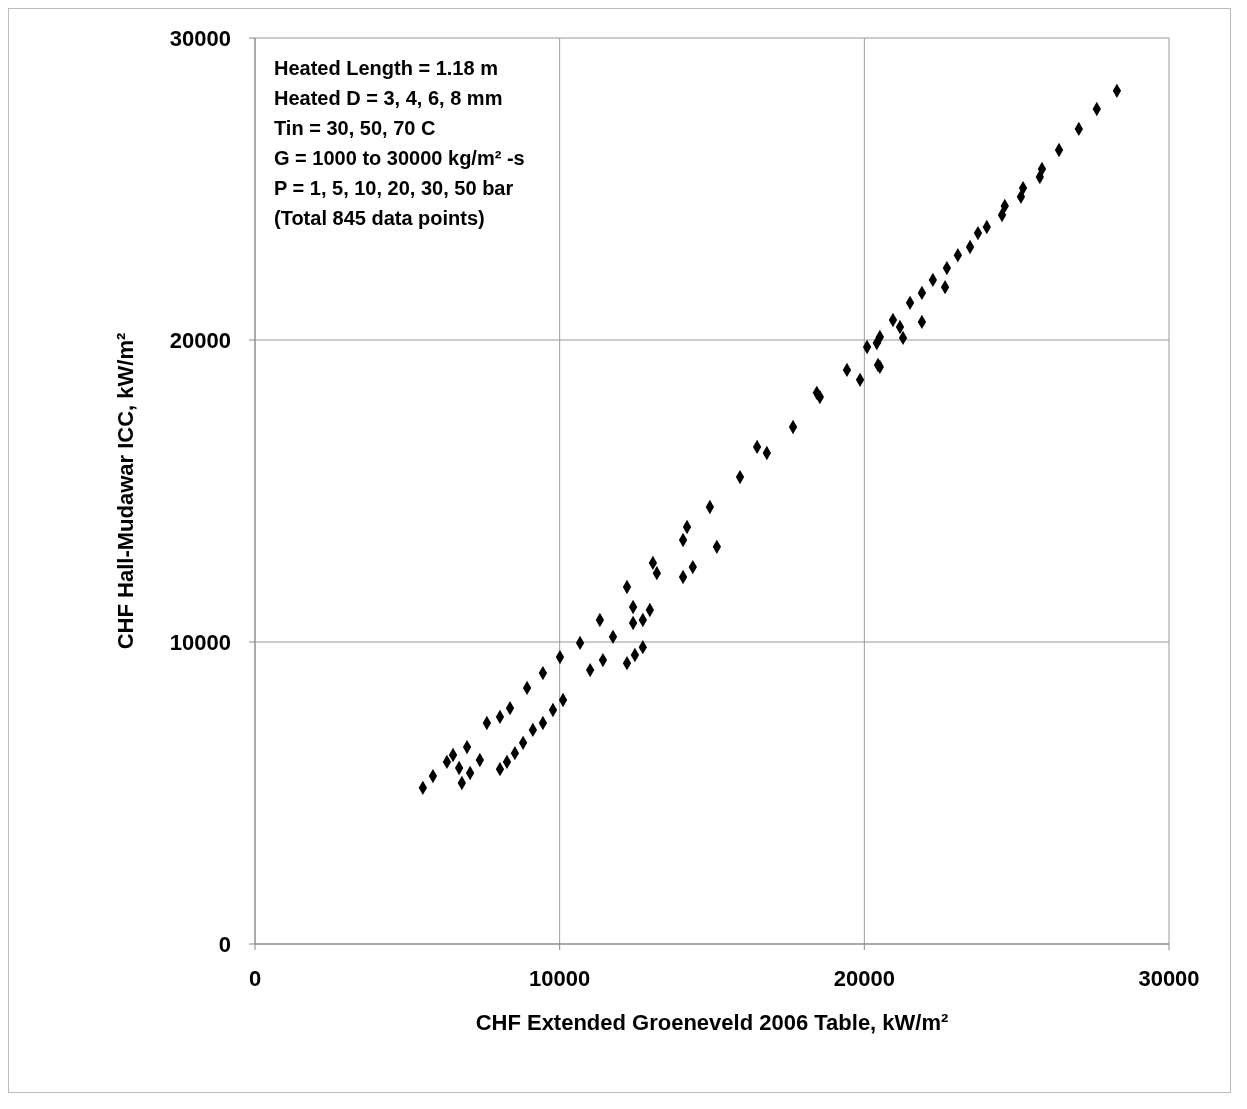  Describe the element at coordinates (394, 188) in the screenshot. I see `annotation: P = 1, 5, 10, 20, 30, 50 bar` at that location.